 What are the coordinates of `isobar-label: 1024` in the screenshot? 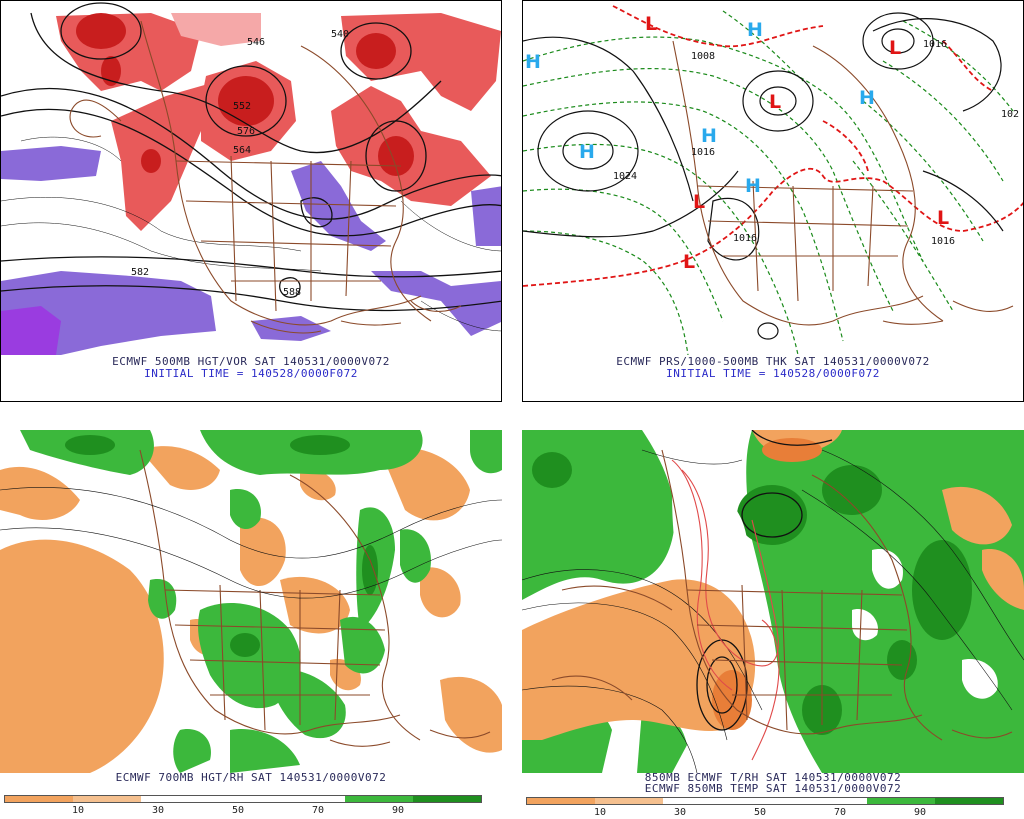 It's located at (625, 176).